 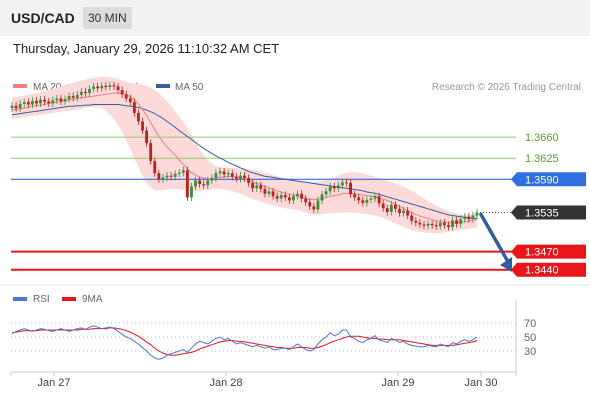 I want to click on resistance-label: 1.3625, so click(x=542, y=159).